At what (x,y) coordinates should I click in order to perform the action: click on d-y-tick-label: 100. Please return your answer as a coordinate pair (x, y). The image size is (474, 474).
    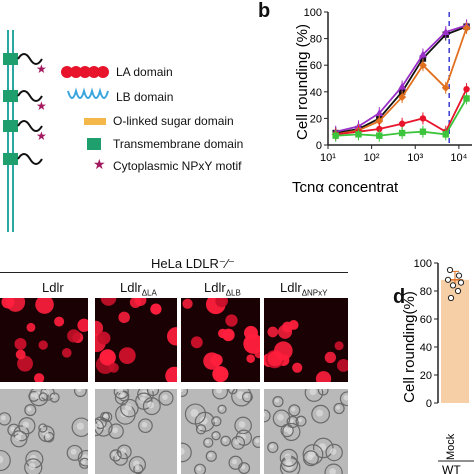
    Looking at the image, I should click on (423, 264).